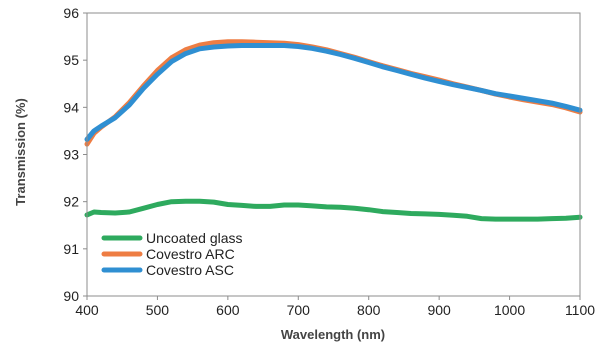 The image size is (614, 349). I want to click on x-axis-ticks: 400 500 600 700 800 900 1000 1100, so click(335, 307).